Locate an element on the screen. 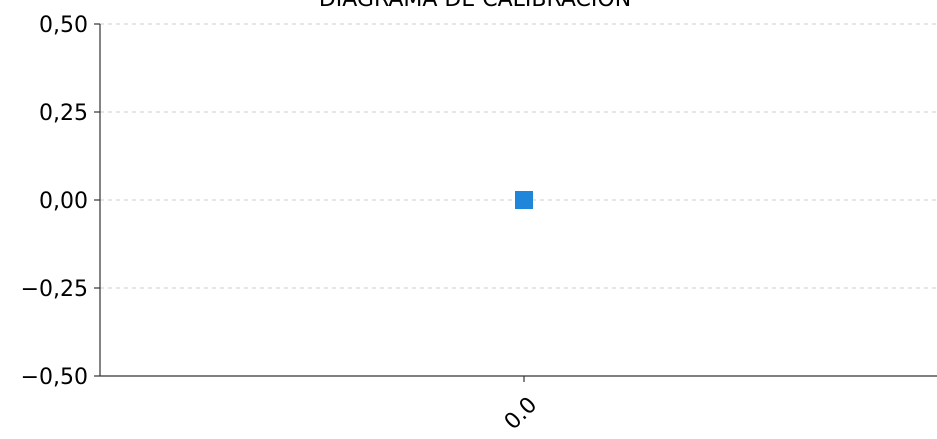 The image size is (937, 439). y-tick-label-3: −0,25 is located at coordinates (54, 289).